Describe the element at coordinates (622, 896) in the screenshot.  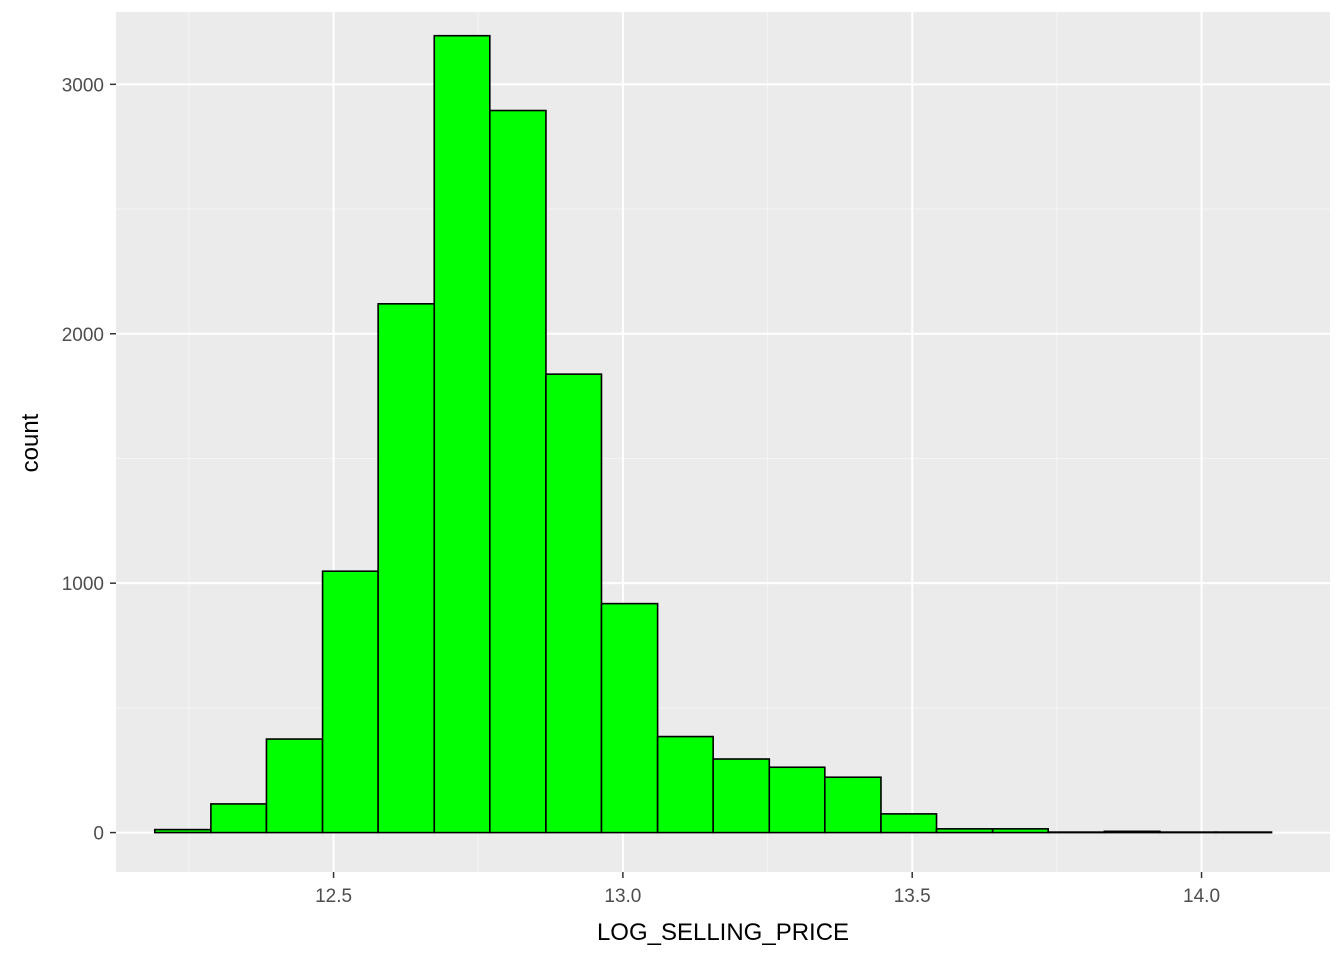
I see `x-tick-label: 13.0` at that location.